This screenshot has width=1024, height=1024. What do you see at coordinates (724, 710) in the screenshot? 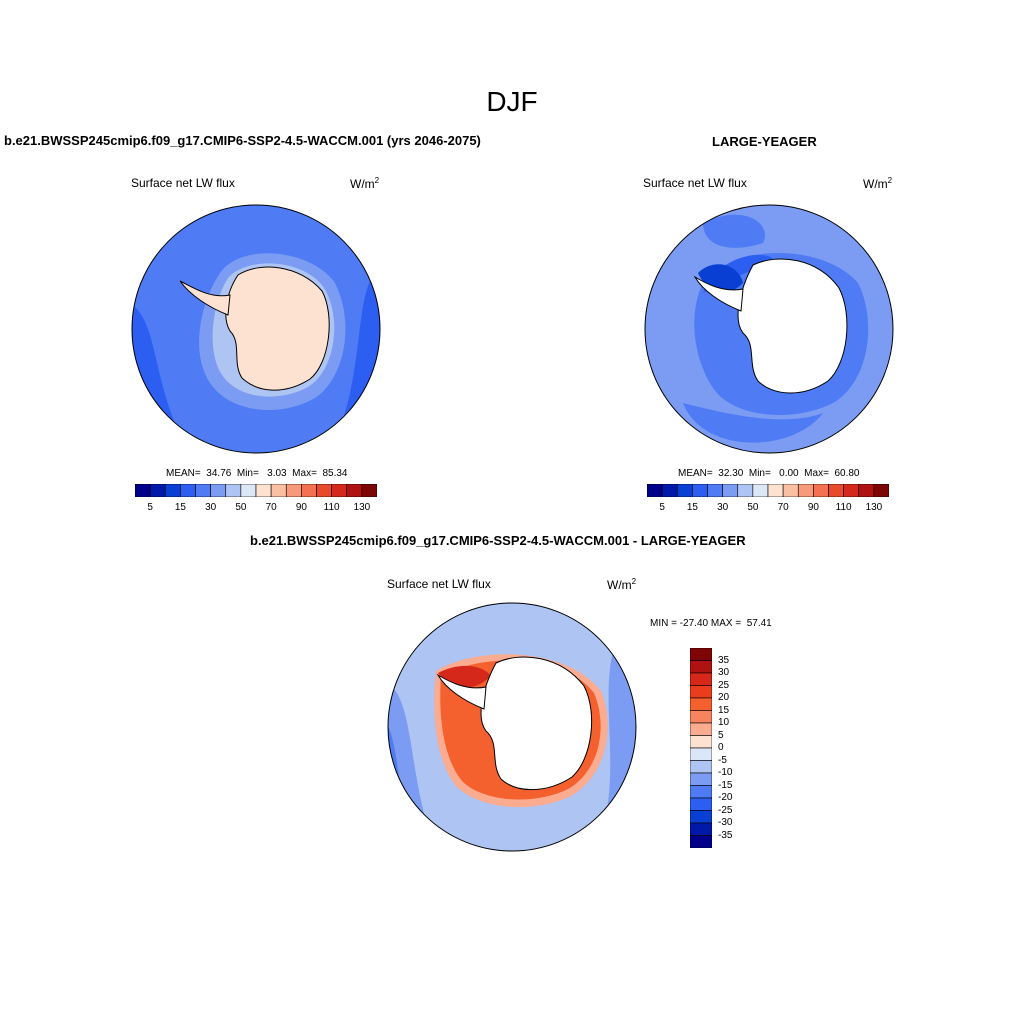
I see `diff-colorbar-tick-label: 15` at bounding box center [724, 710].